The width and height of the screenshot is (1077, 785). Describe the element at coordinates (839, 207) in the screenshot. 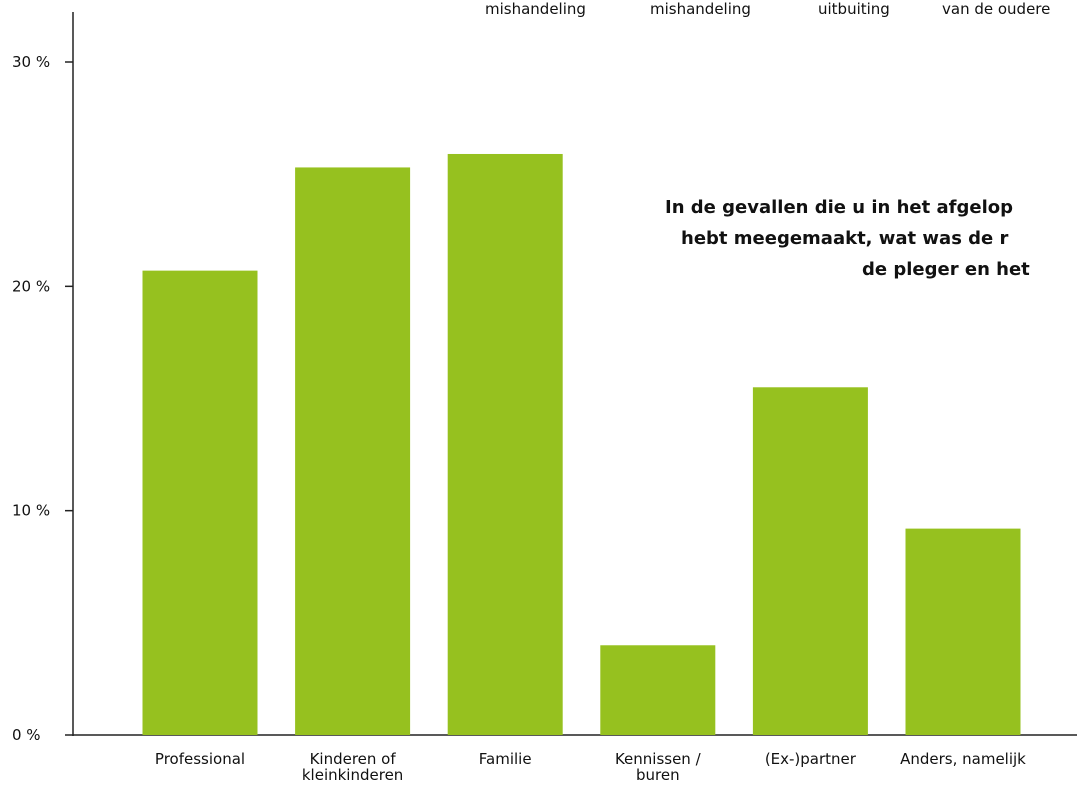

I see `chart-title: In de gevallen die u in het afgelop` at that location.